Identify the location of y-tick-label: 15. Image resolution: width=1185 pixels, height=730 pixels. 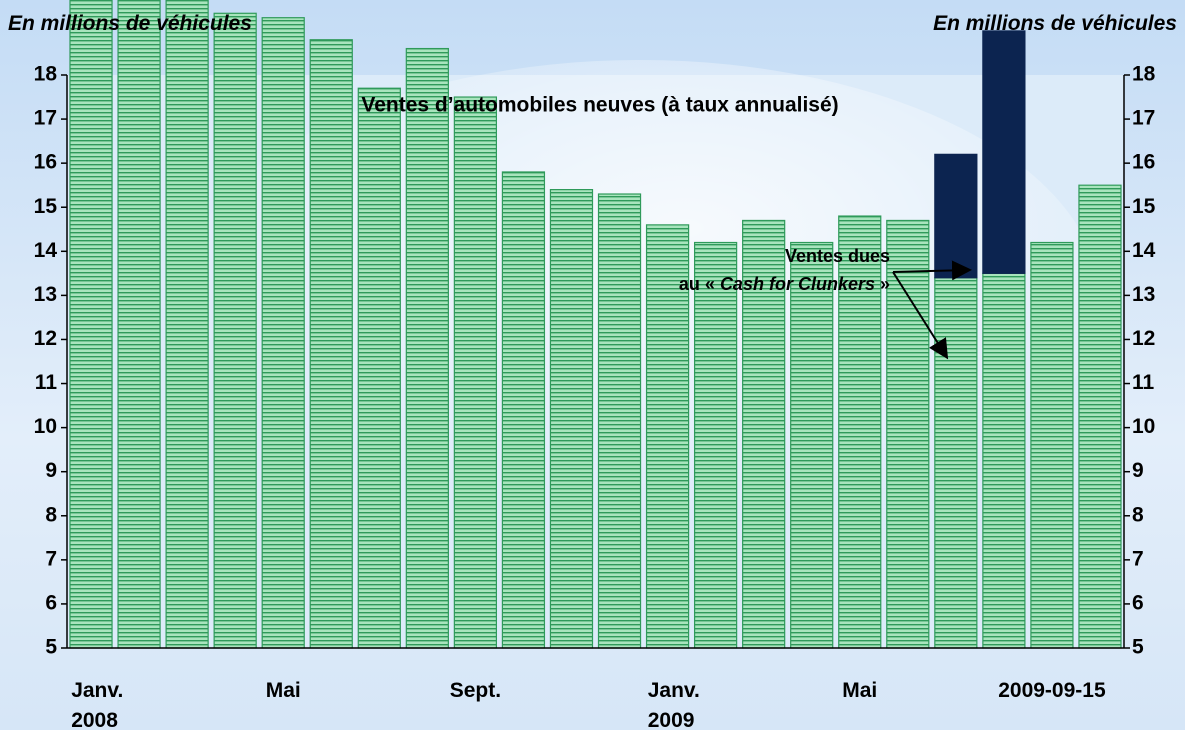
(46, 206).